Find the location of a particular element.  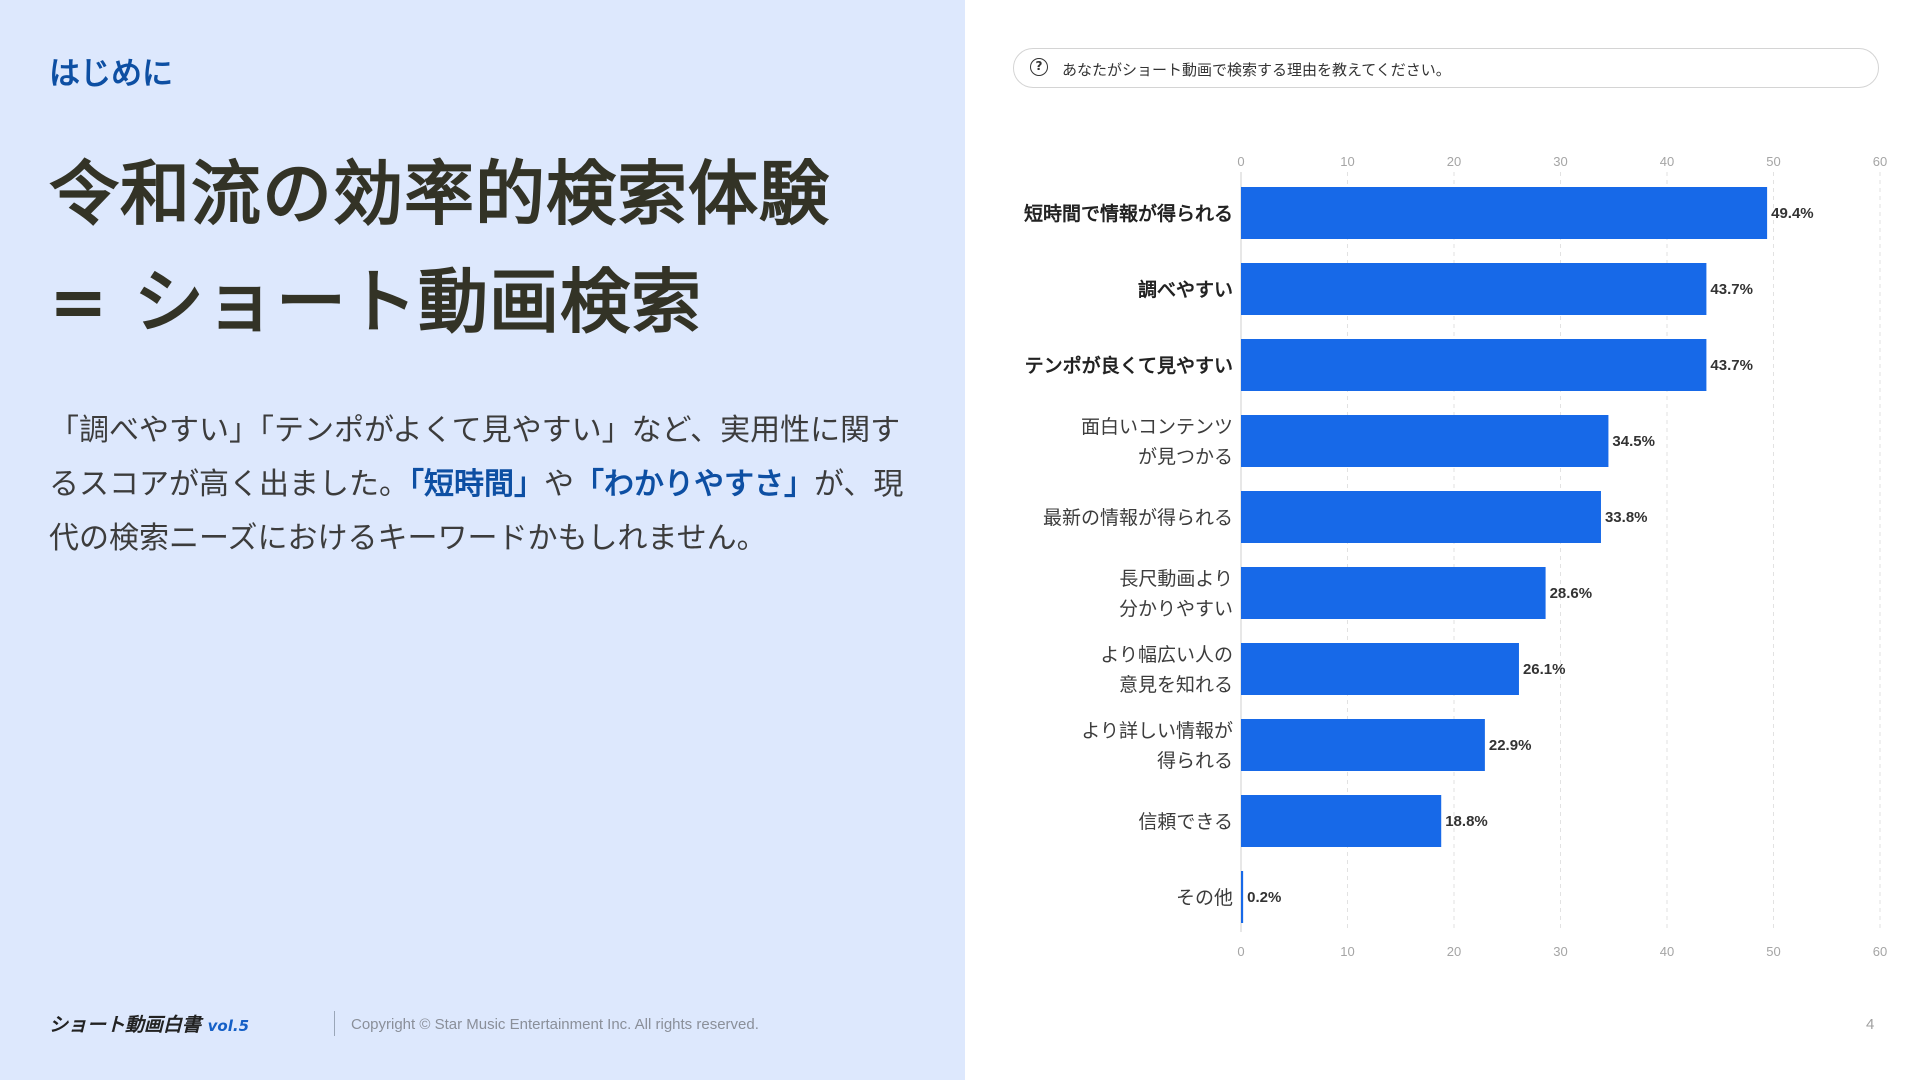

category-label: 得られる is located at coordinates (1195, 761).